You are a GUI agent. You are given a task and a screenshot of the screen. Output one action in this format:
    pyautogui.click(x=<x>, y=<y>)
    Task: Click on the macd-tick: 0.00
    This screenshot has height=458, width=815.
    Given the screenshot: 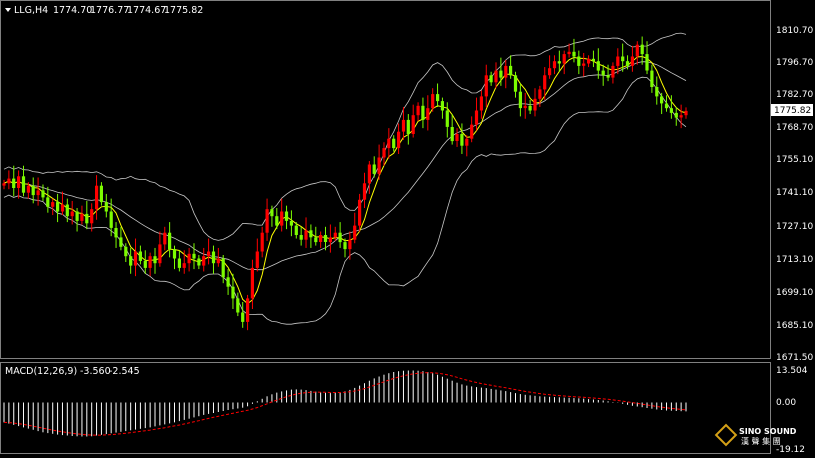 What is the action you would take?
    pyautogui.click(x=786, y=403)
    